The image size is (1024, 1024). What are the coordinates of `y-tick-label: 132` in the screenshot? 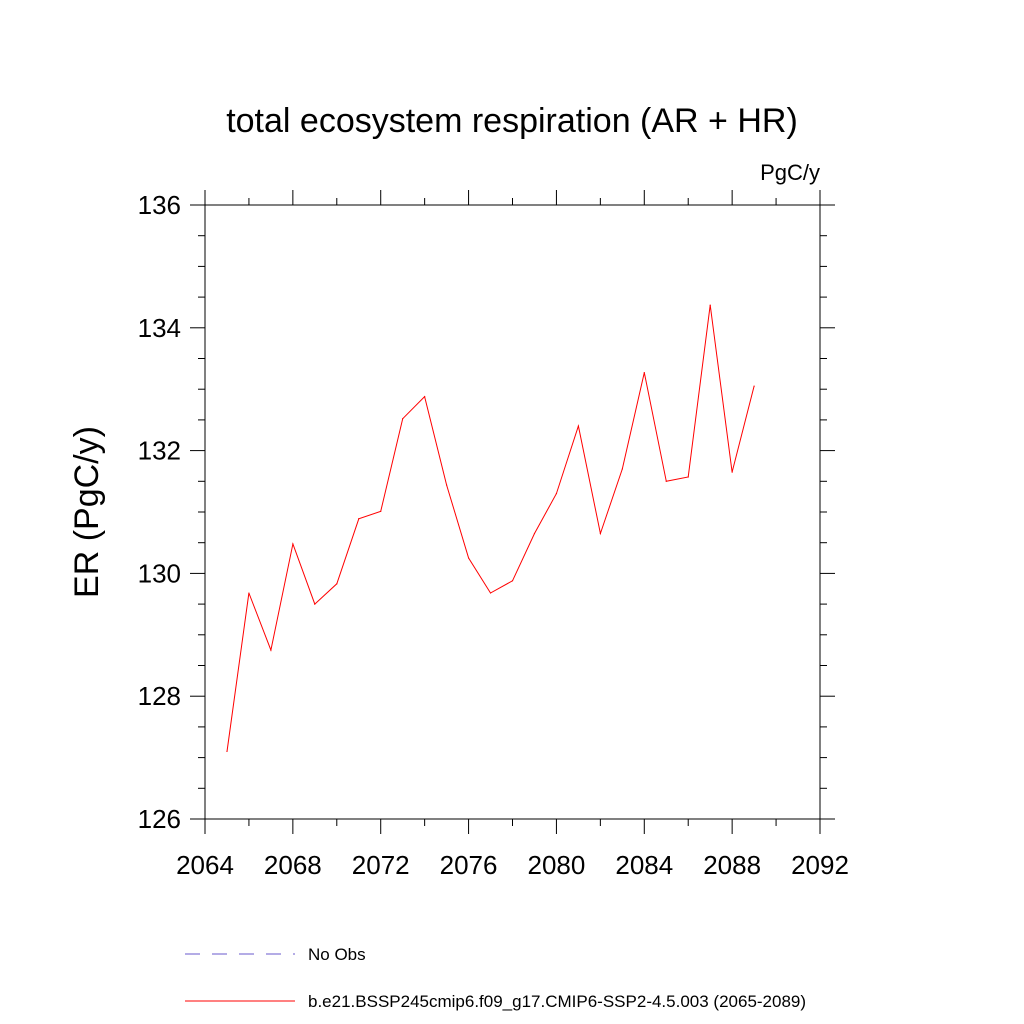 It's located at (159, 451).